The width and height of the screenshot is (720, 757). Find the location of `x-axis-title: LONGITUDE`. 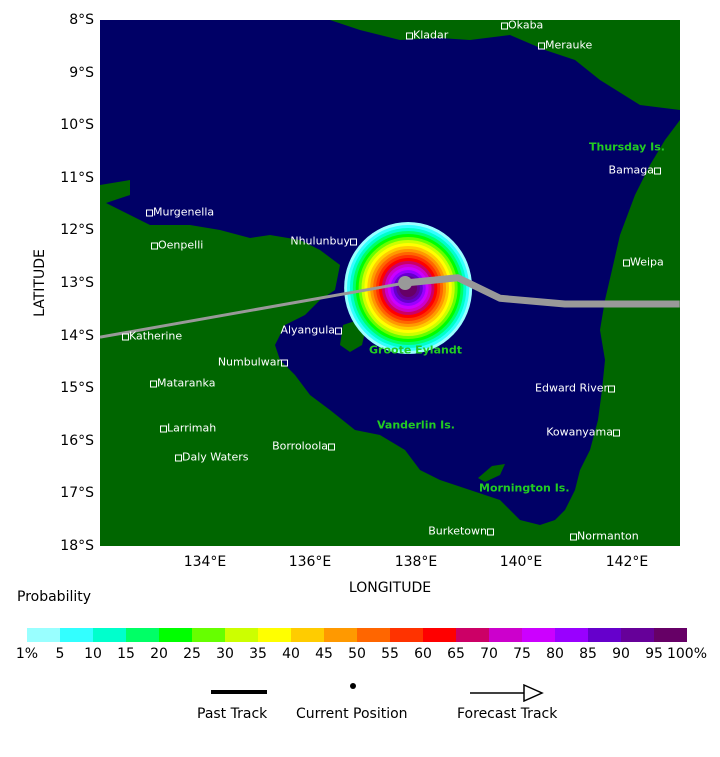

x-axis-title: LONGITUDE is located at coordinates (390, 588).